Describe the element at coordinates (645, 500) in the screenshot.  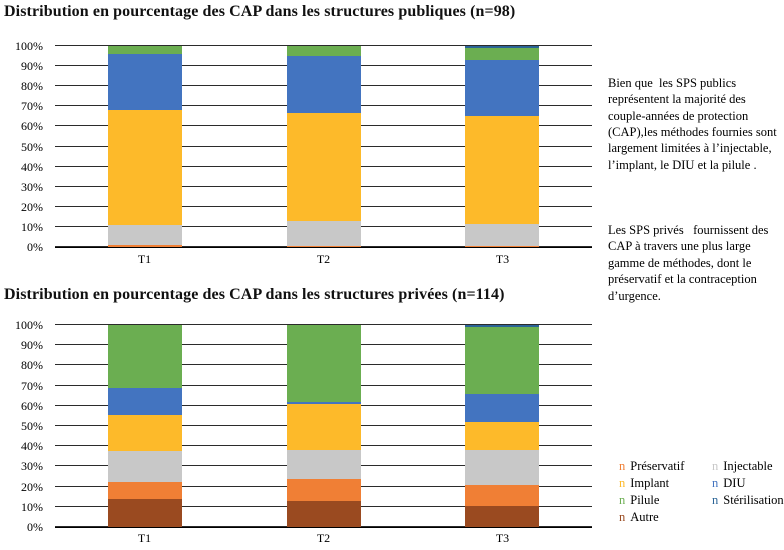
I see `legend-label: Pilule` at that location.